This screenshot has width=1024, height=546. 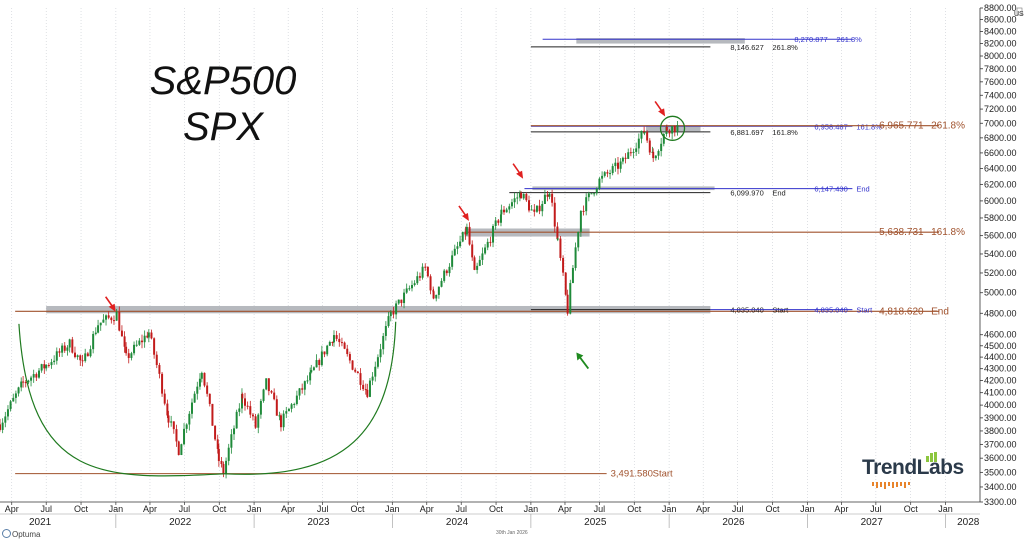 What do you see at coordinates (1019, 11) in the screenshot?
I see `settings-icon` at bounding box center [1019, 11].